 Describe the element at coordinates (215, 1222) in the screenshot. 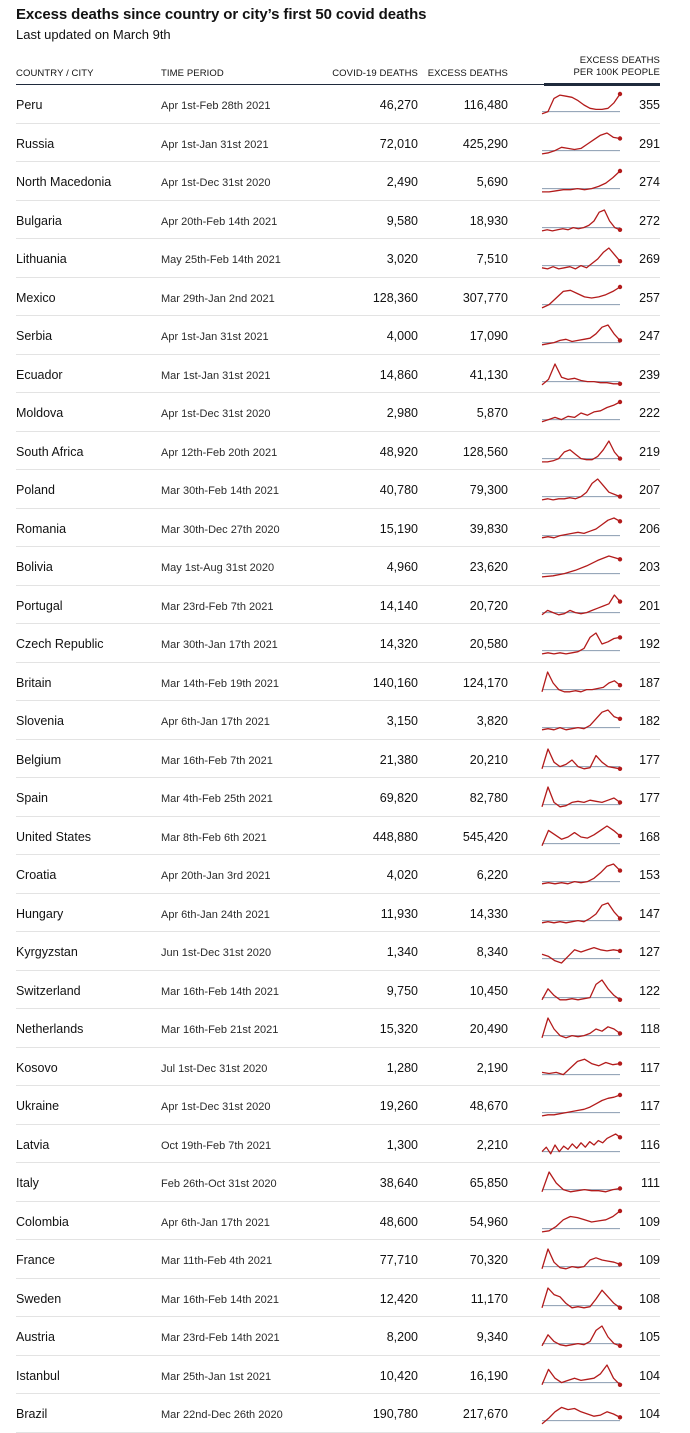

I see `time-period: Apr 6th-Jan 17th 2021` at that location.